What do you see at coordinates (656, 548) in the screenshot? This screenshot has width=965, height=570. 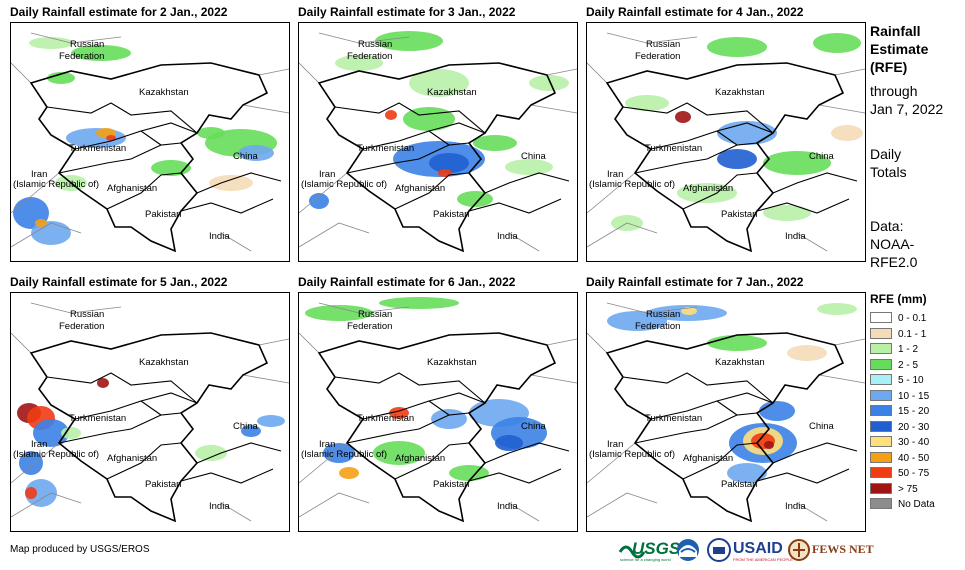 I see `usgs-logo-text: USGS` at bounding box center [656, 548].